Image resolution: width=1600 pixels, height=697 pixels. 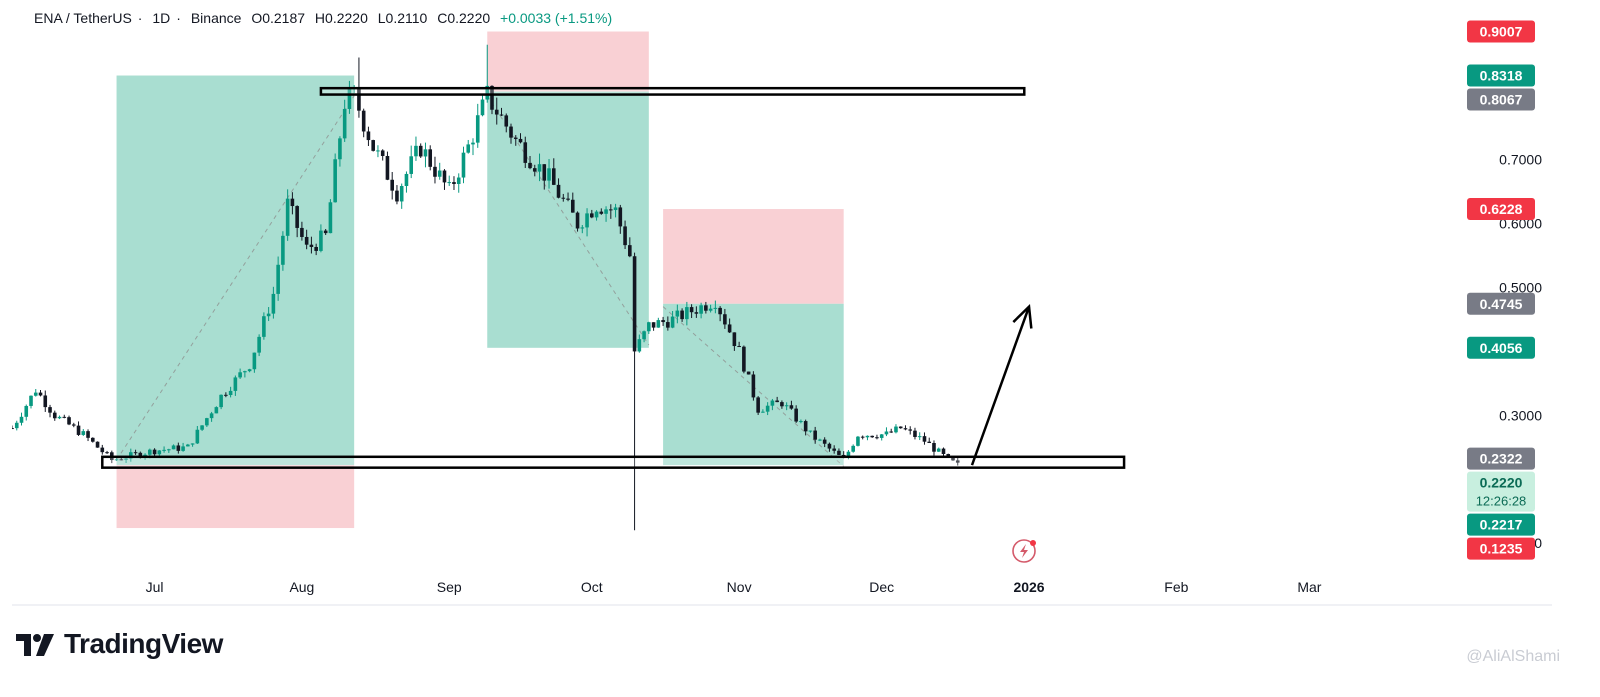 I want to click on price-label: 0.8318, so click(x=1501, y=75).